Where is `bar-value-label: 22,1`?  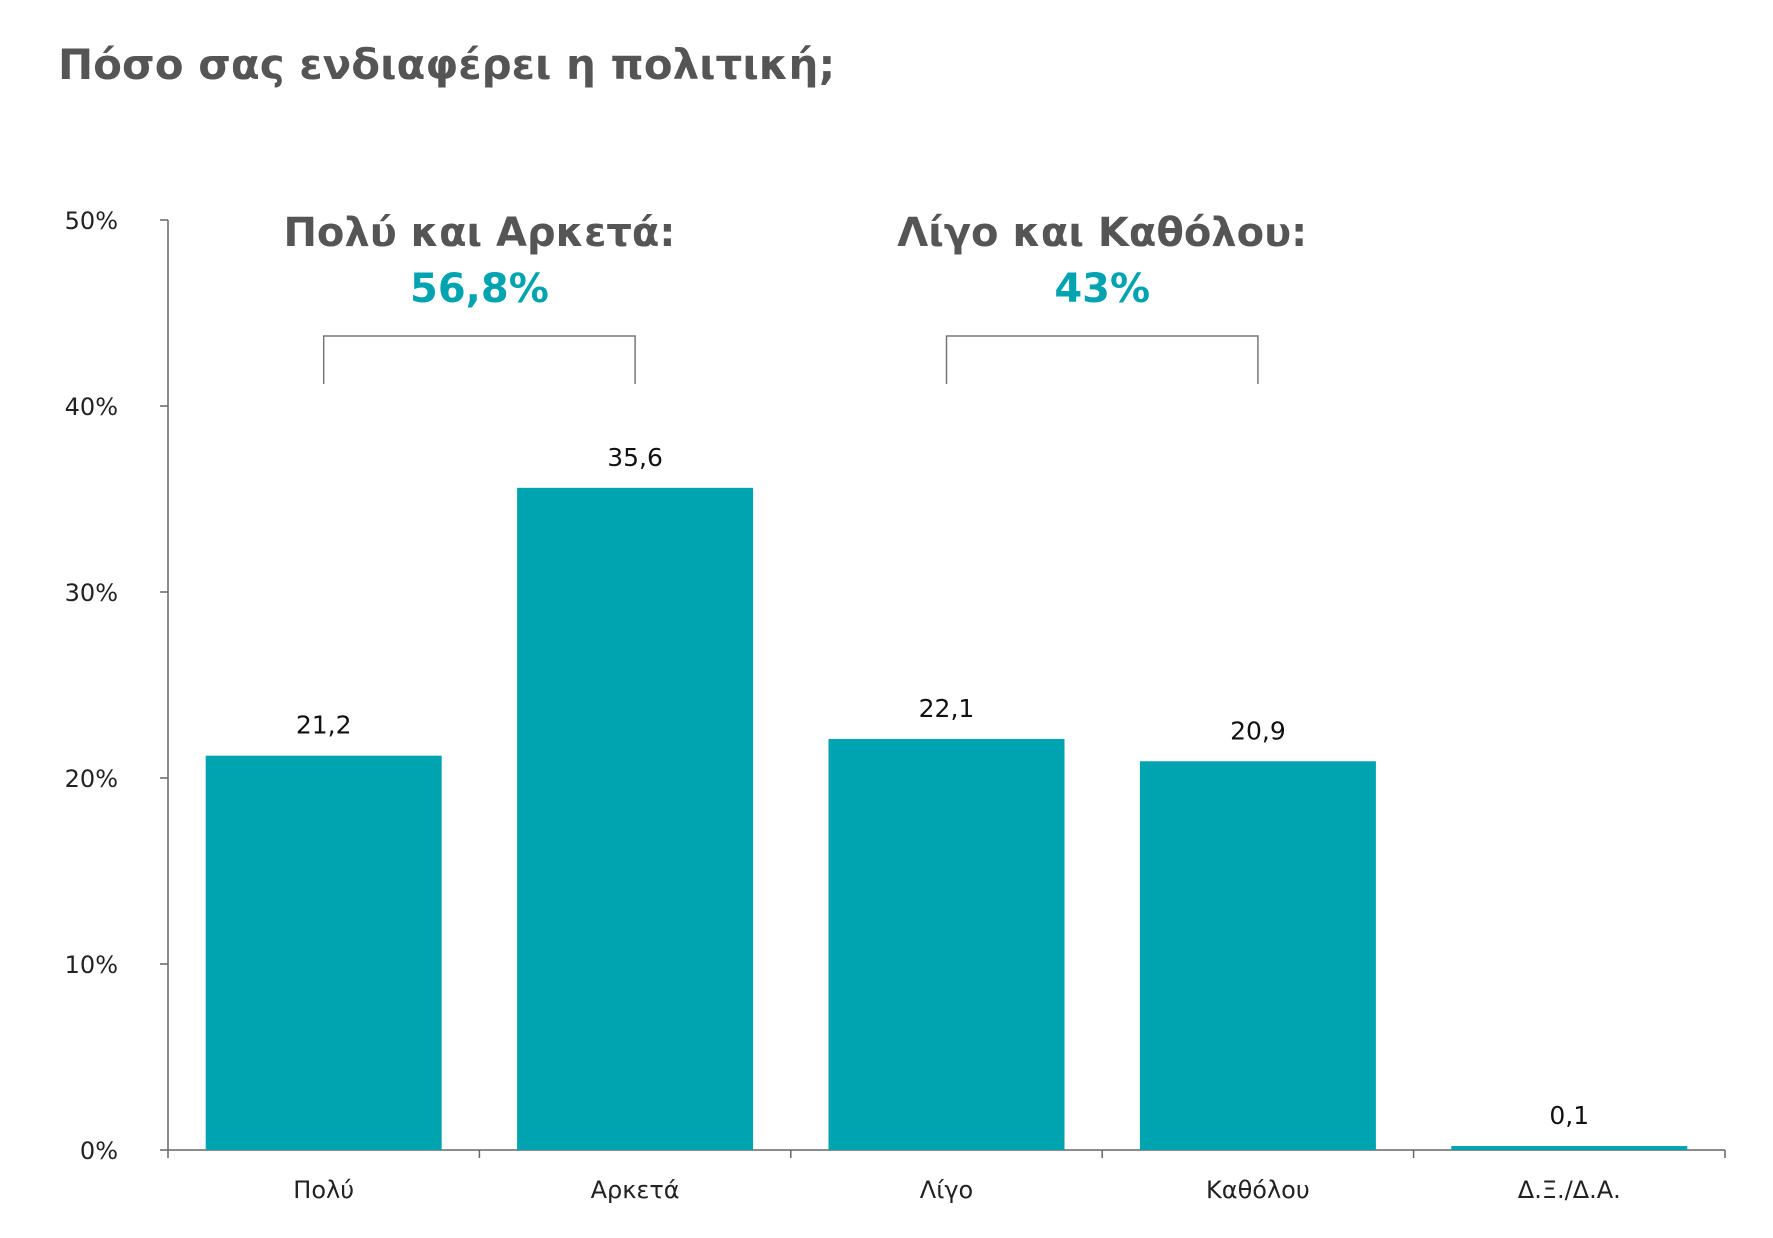
bar-value-label: 22,1 is located at coordinates (947, 708).